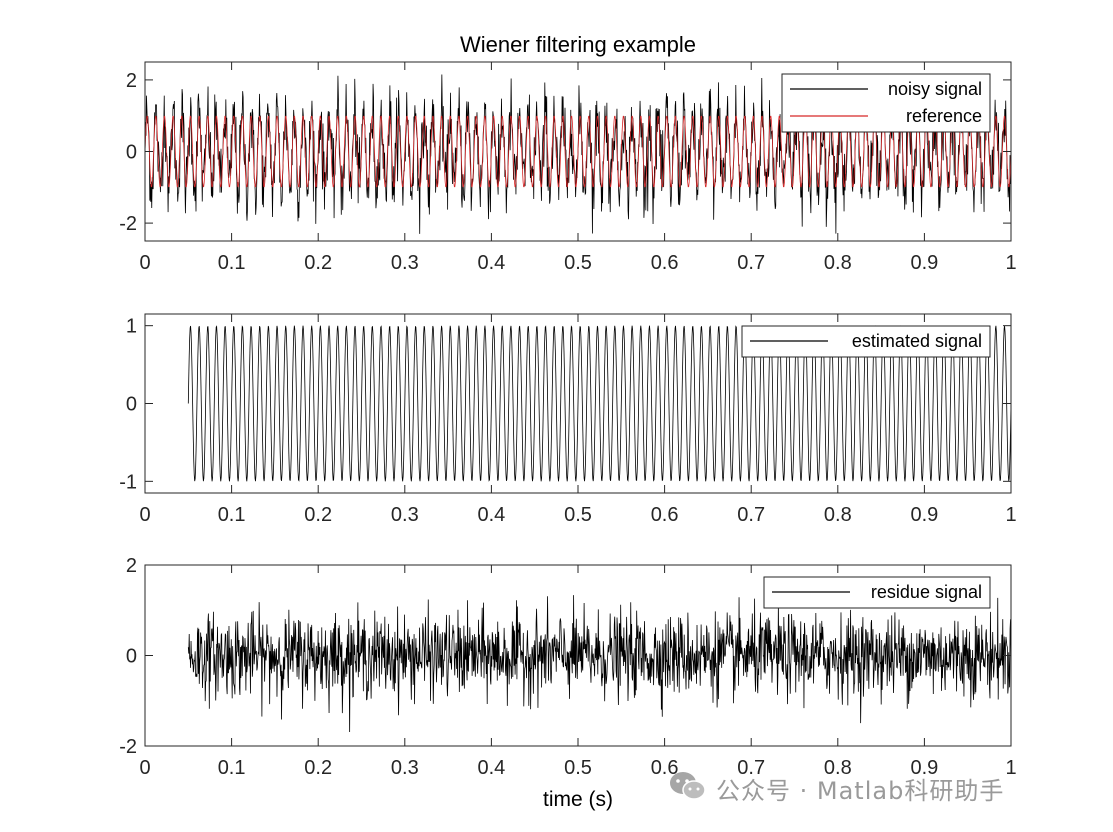  Describe the element at coordinates (128, 482) in the screenshot. I see `y-tick-label: -1` at that location.